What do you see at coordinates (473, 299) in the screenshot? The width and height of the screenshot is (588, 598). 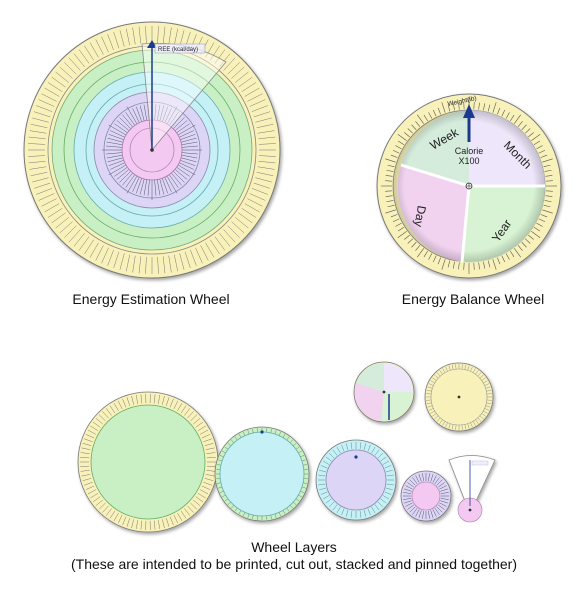 I see `caption-energy-balance-wheel: Energy Balance Wheel` at bounding box center [473, 299].